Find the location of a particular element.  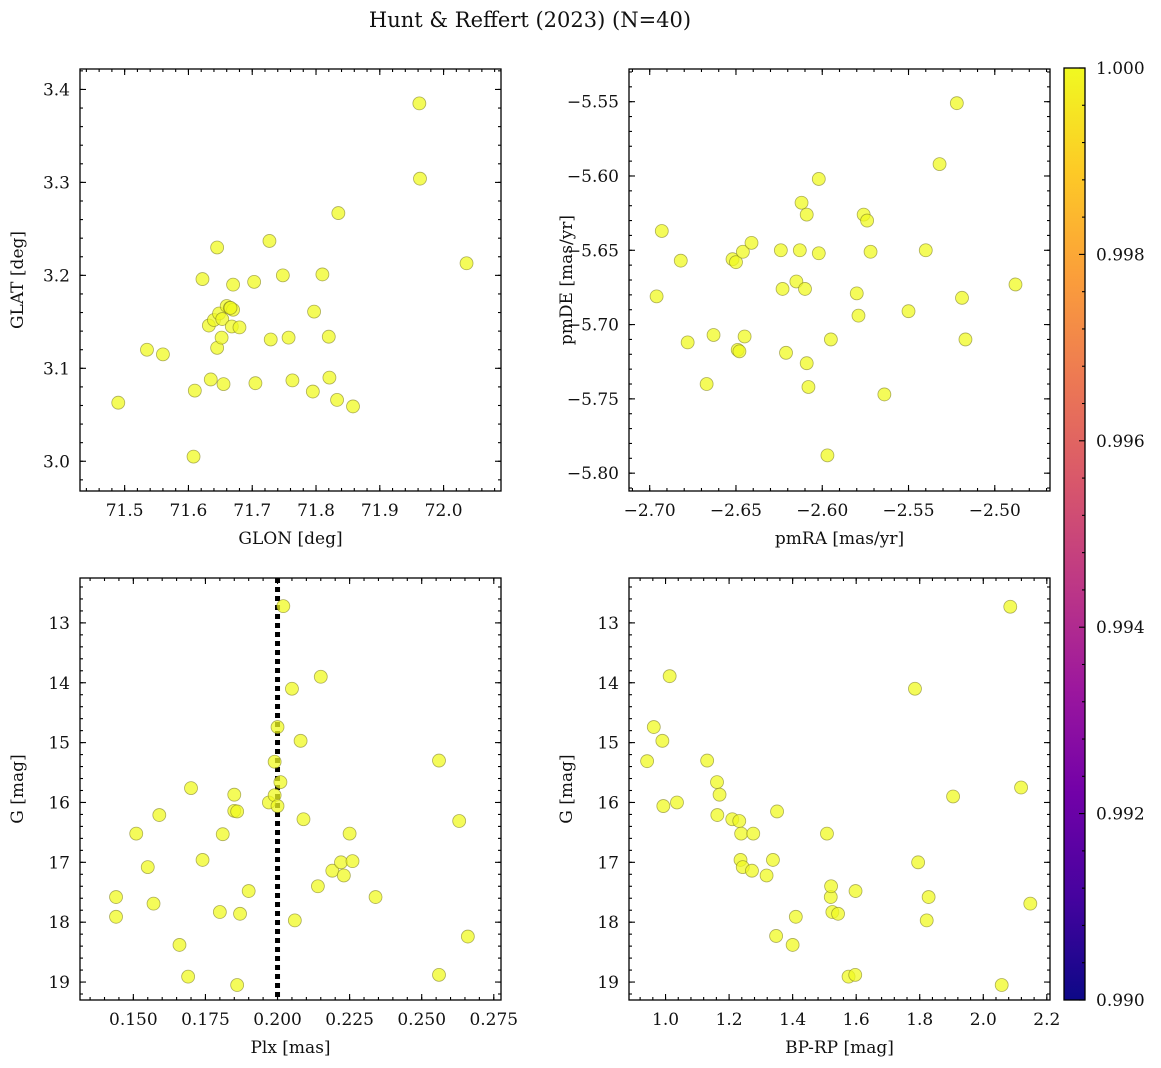

colorbar-tick-label: 0.992 is located at coordinates (1120, 815).